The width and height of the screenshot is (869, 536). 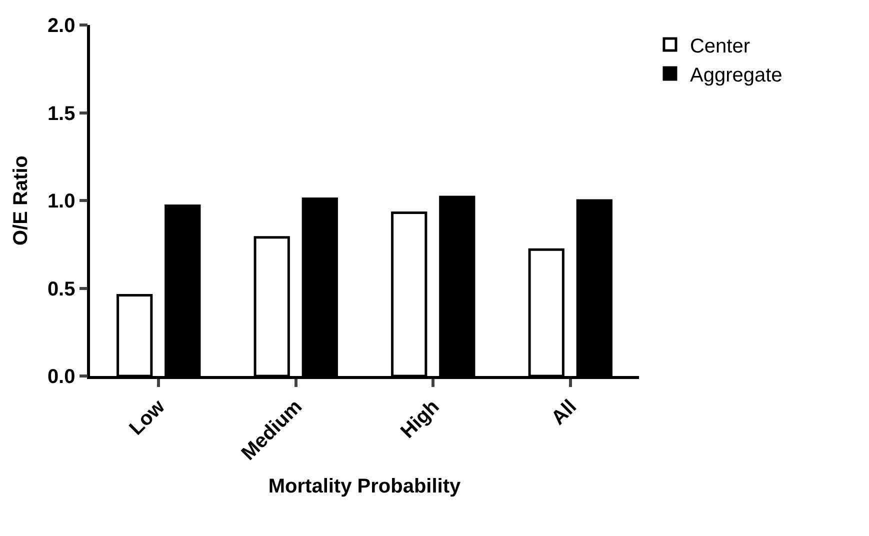 I want to click on y-axis-title: O/E Ratio, so click(x=21, y=200).